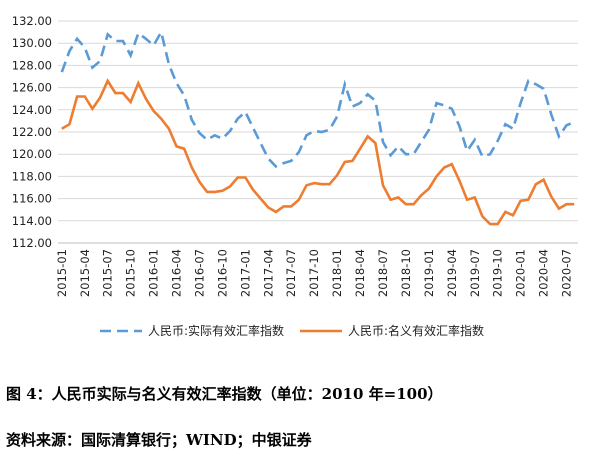 The width and height of the screenshot is (595, 466). I want to click on x-tick-label: 2019-01, so click(429, 273).